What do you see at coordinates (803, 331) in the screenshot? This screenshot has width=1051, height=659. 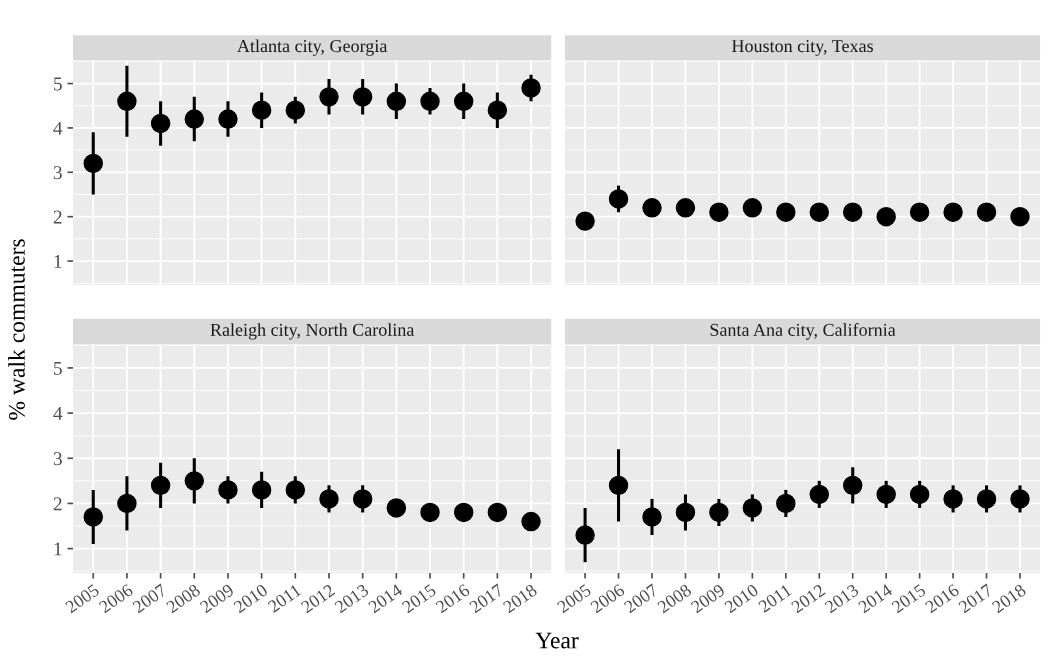 I see `chart-title: Santa Ana city, California` at bounding box center [803, 331].